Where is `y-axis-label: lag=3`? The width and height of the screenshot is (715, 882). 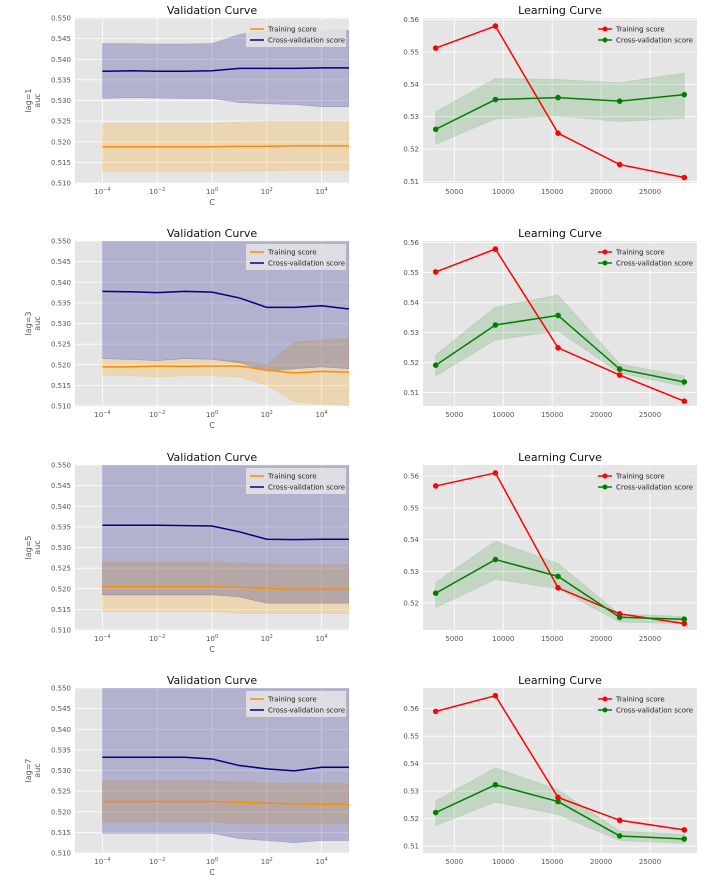
y-axis-label: lag=3 is located at coordinates (28, 324).